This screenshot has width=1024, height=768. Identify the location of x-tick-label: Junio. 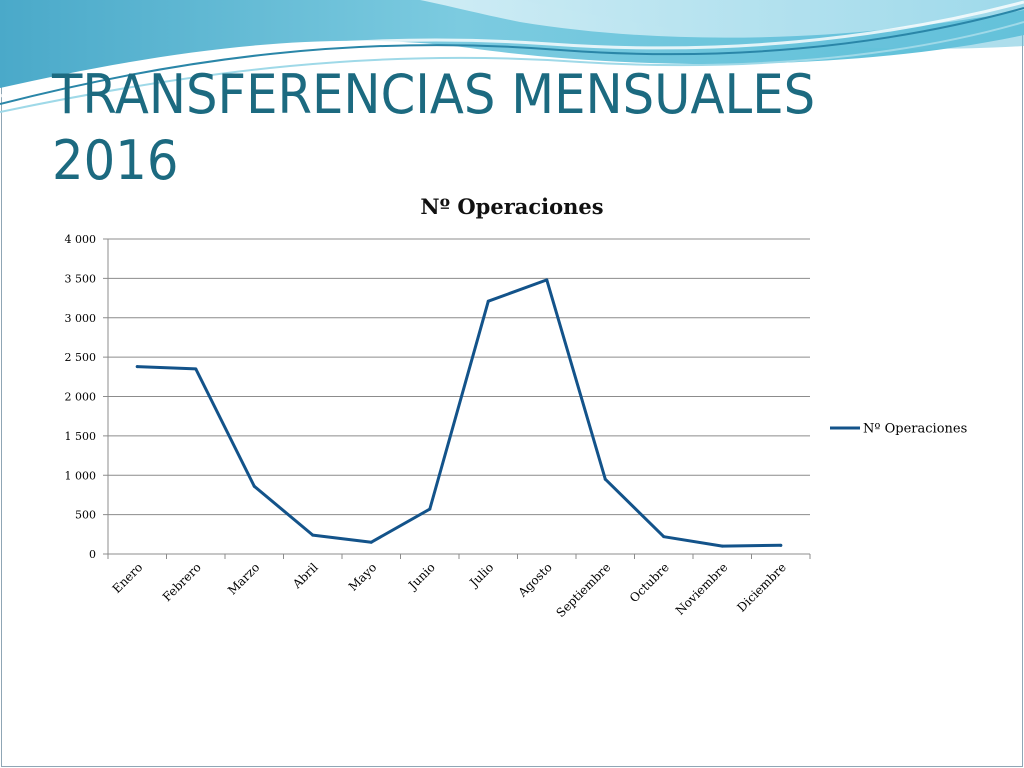
(420, 576).